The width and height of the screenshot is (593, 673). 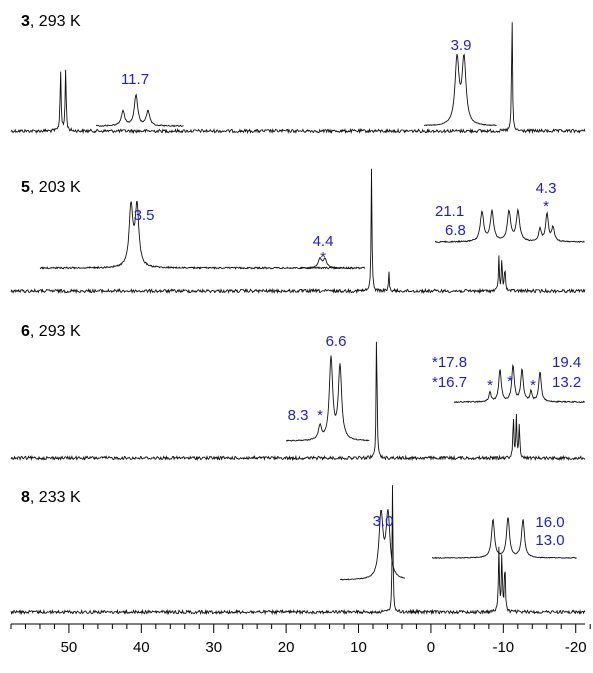 I want to click on compound-number: 5, so click(x=25, y=187).